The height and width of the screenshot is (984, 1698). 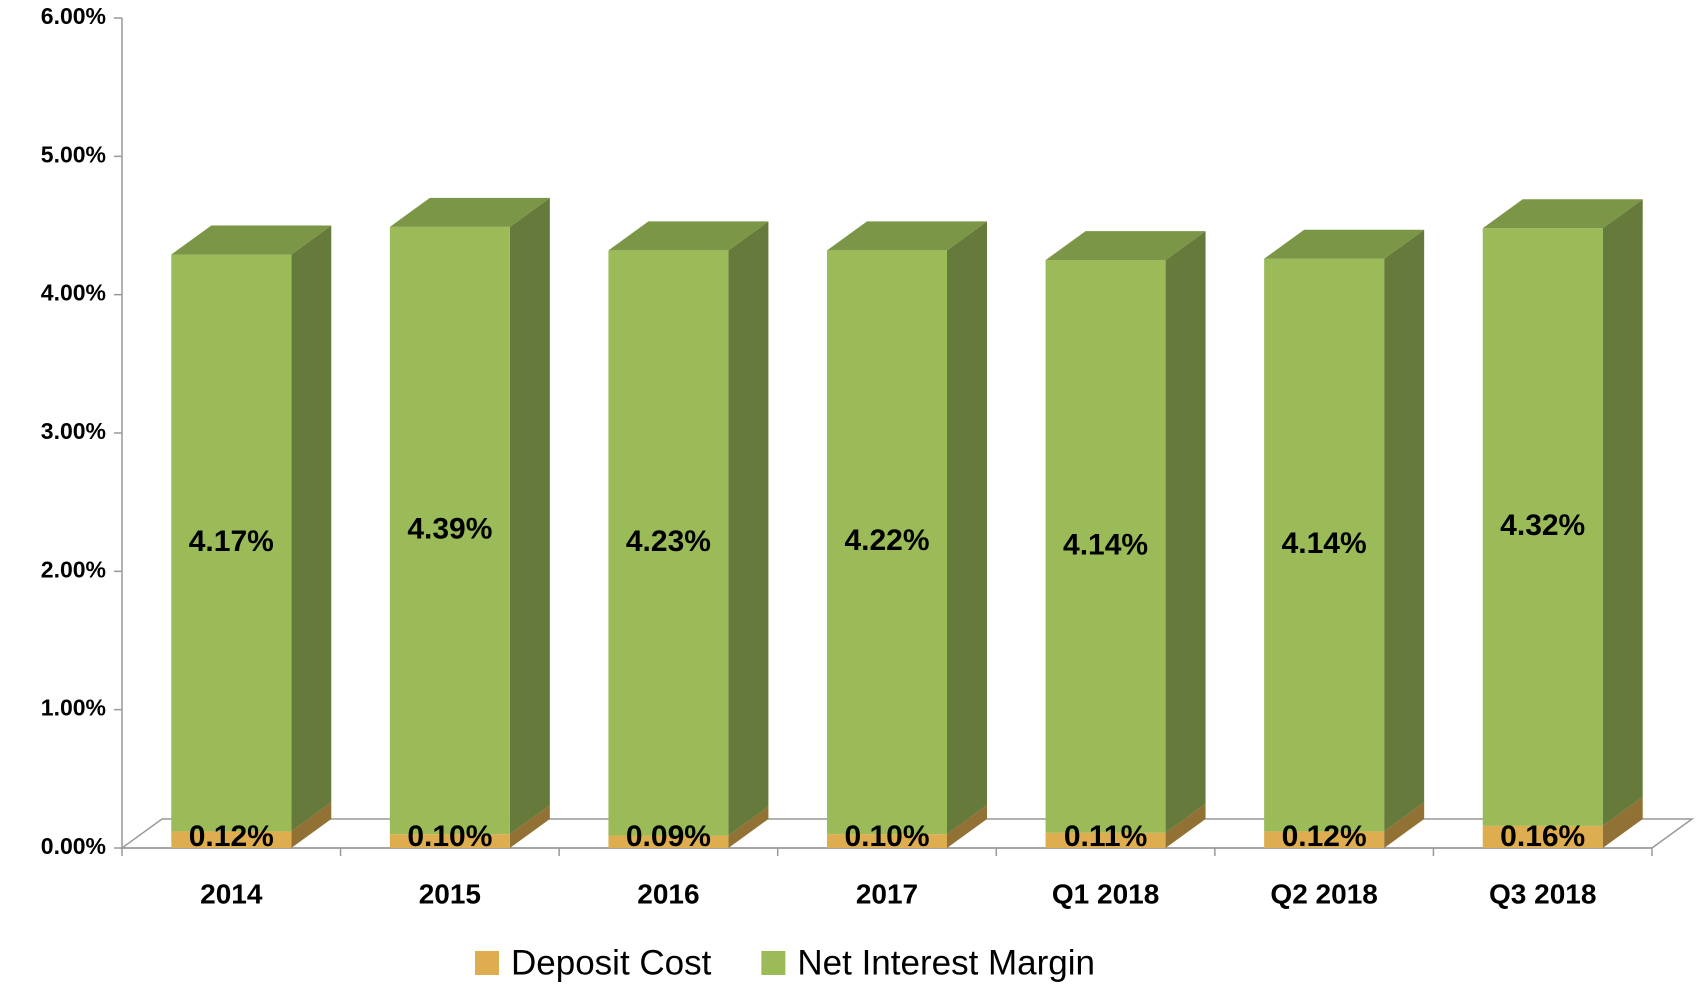 I want to click on y-tick-label: 4.00%, so click(x=73, y=293).